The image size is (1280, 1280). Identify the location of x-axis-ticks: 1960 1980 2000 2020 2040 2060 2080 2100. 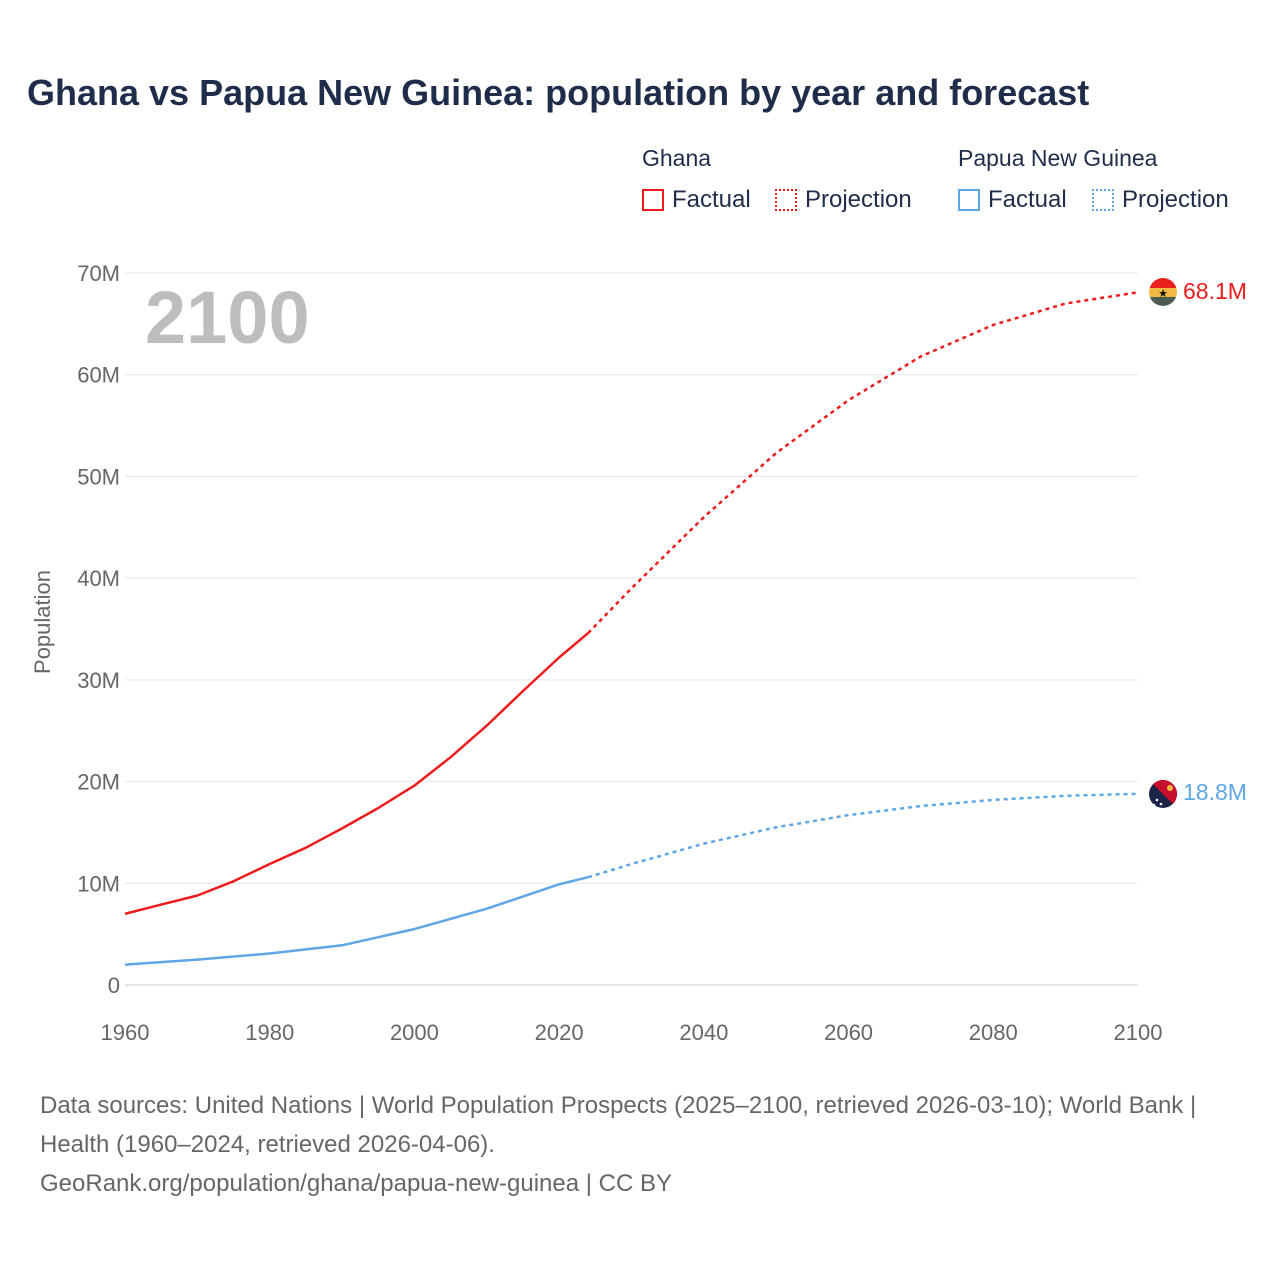
(632, 1032).